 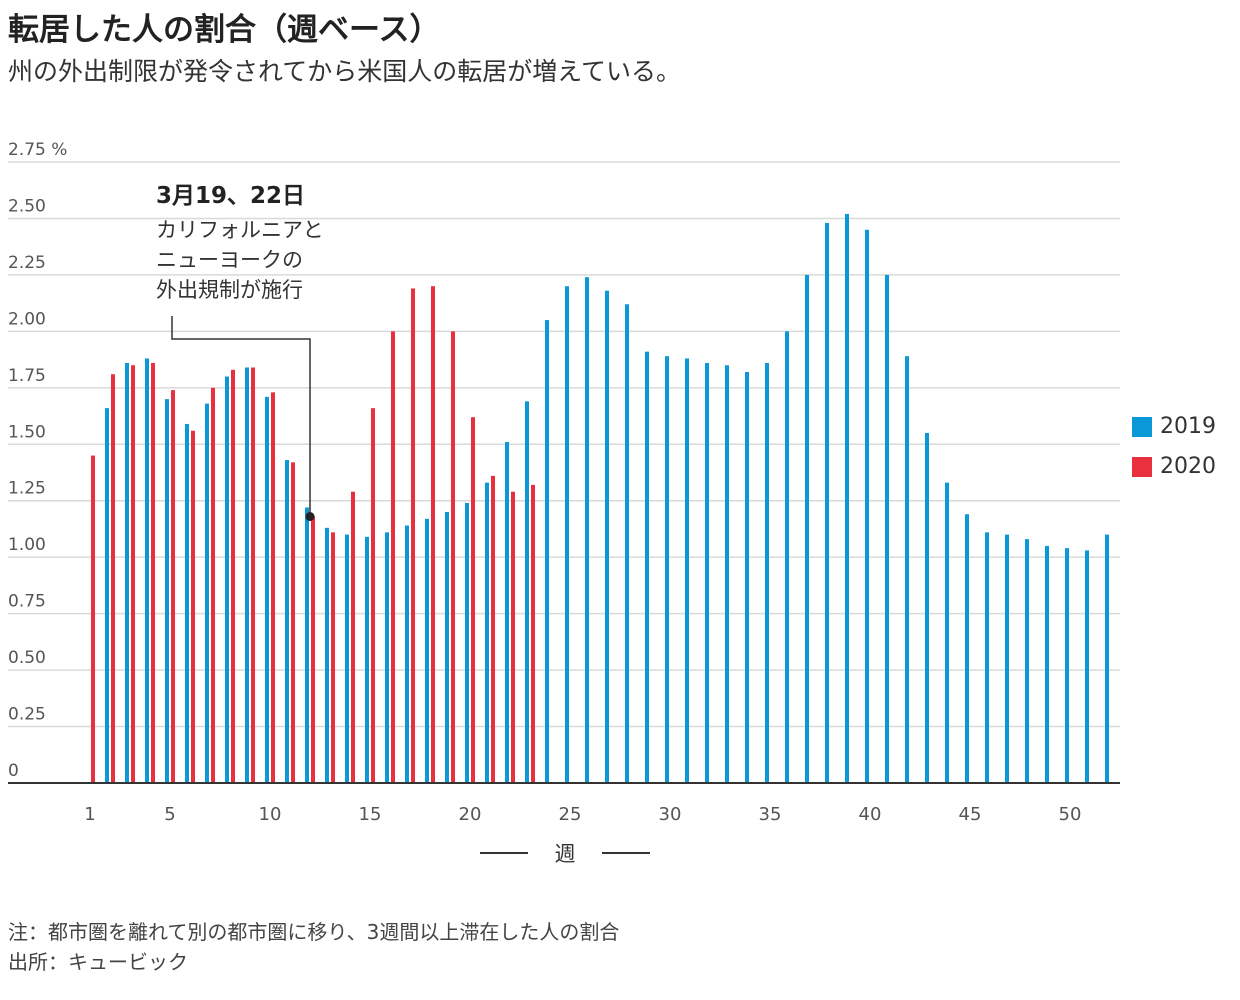 What do you see at coordinates (27, 545) in the screenshot?
I see `y-tick-label: 1.00` at bounding box center [27, 545].